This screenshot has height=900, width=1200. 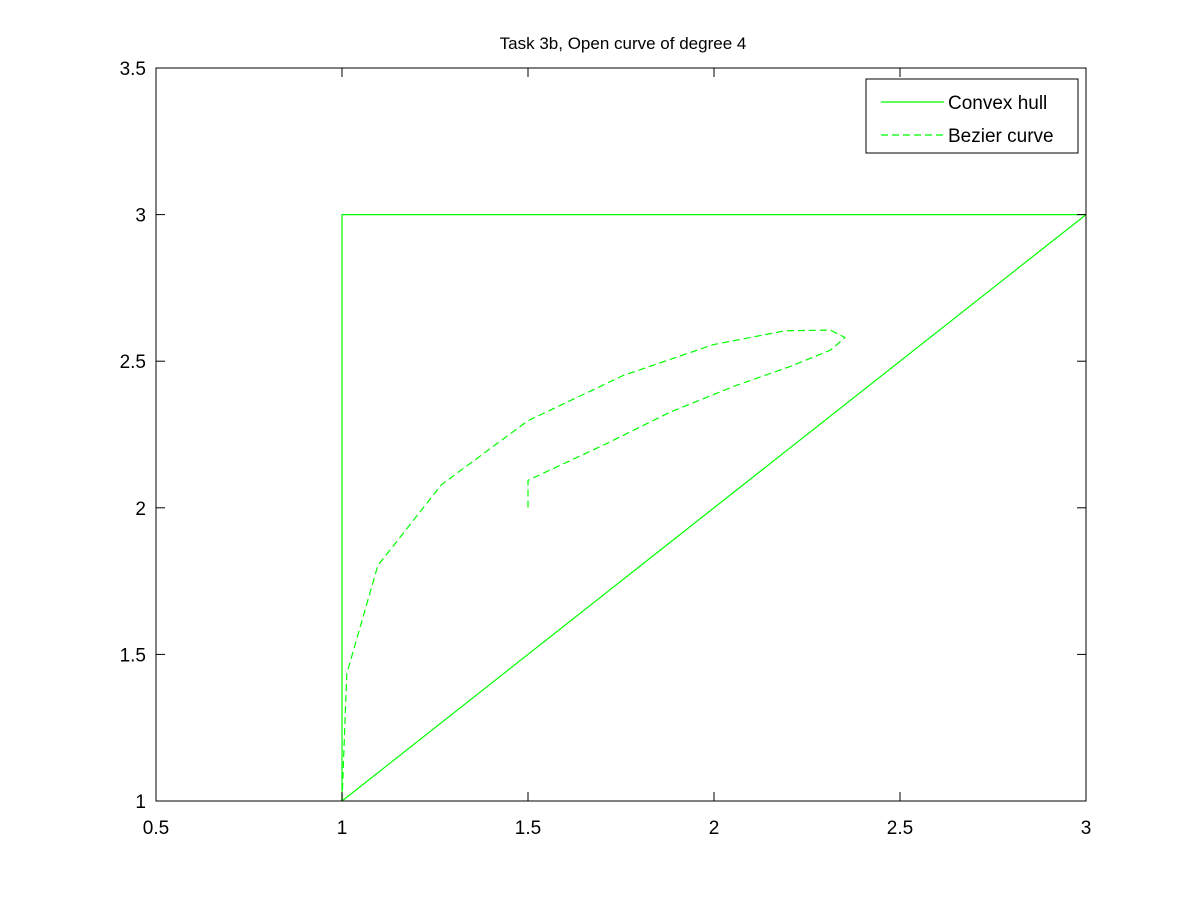 I want to click on legend-label-bezier-curve: Bezier curve, so click(x=1001, y=136).